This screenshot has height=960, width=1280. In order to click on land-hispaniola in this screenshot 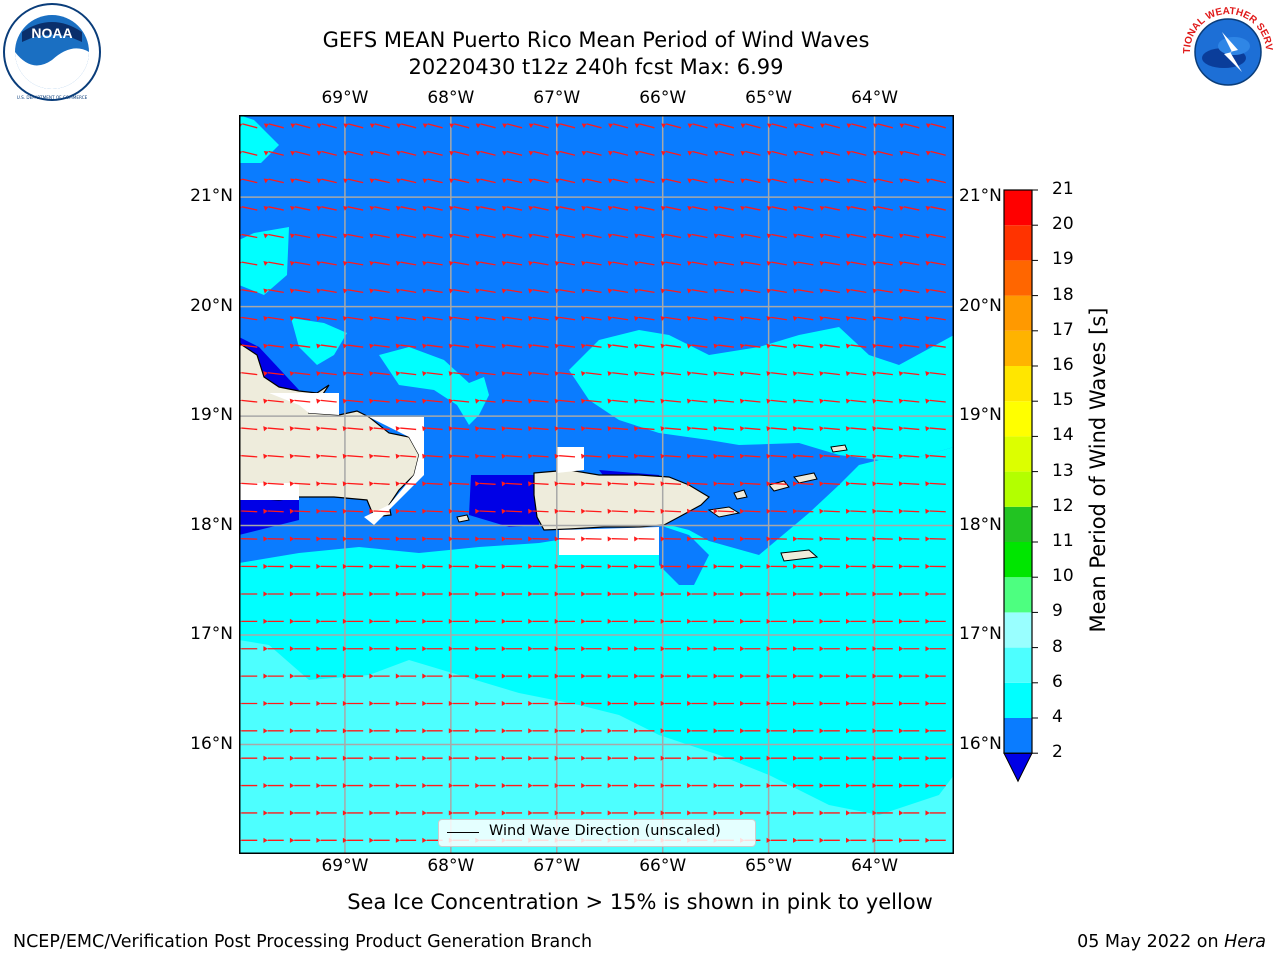, I will do `click(329, 430)`.